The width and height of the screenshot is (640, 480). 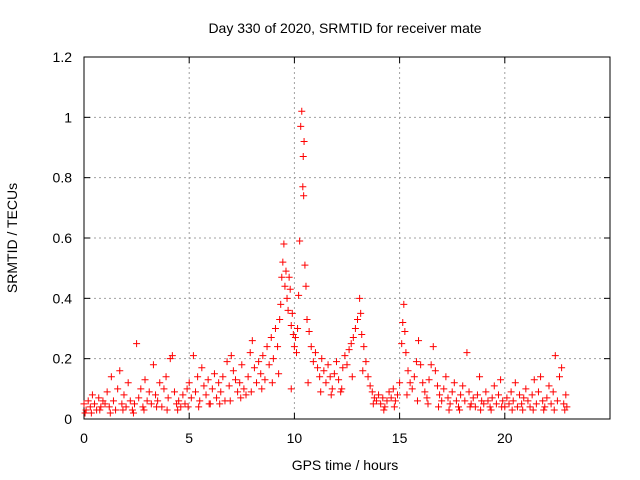 What do you see at coordinates (68, 117) in the screenshot?
I see `y-tick-label: 1` at bounding box center [68, 117].